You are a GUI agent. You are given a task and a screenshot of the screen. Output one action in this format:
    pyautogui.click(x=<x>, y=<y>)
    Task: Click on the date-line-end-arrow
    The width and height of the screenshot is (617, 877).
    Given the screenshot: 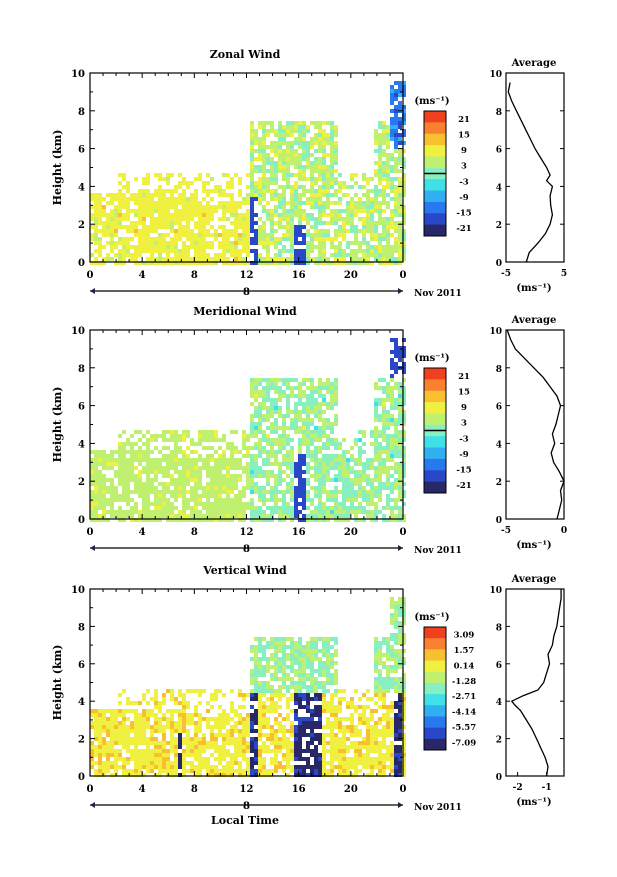 What is the action you would take?
    pyautogui.click(x=400, y=548)
    